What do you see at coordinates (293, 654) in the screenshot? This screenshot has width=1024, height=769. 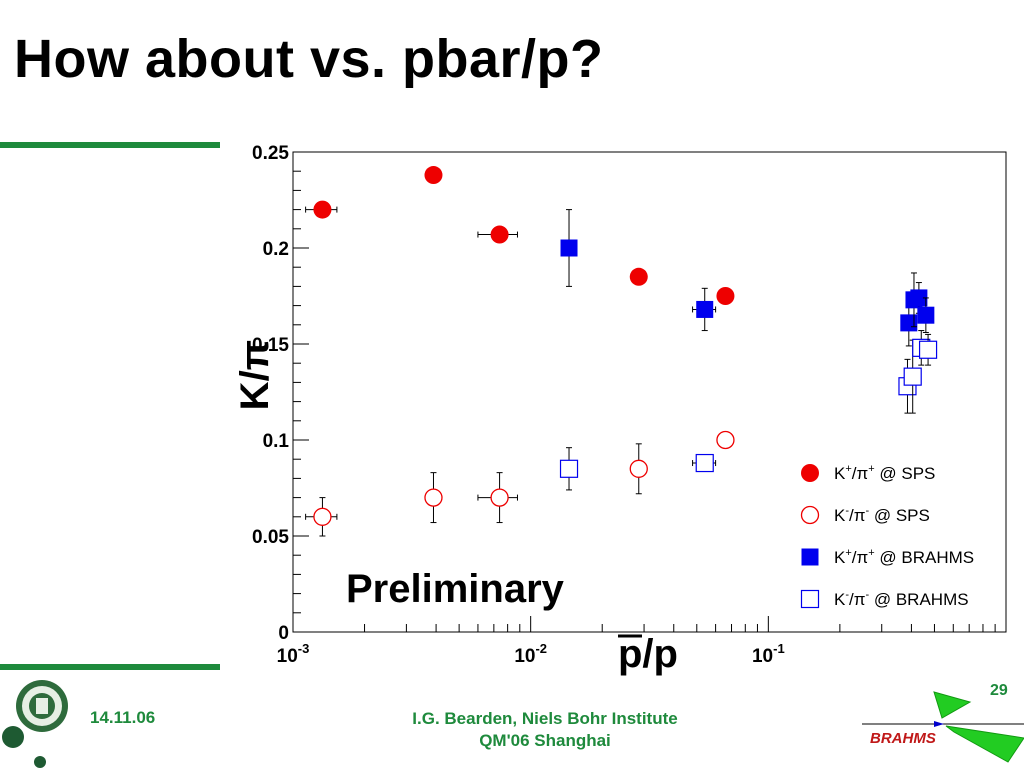 I see `x-tick-label: 10⁻³` at bounding box center [293, 654].